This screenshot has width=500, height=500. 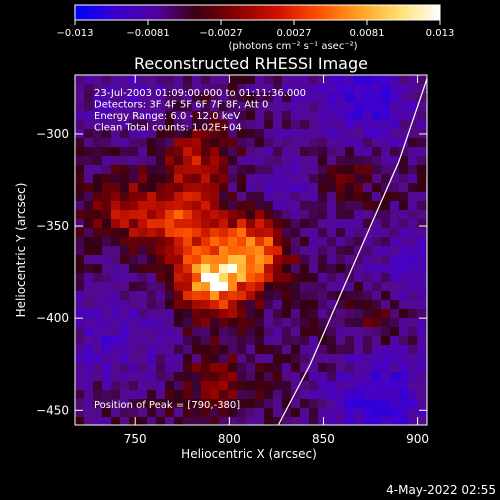 I want to click on x-axis-label: Heliocentric X (arcsec), so click(x=249, y=454).